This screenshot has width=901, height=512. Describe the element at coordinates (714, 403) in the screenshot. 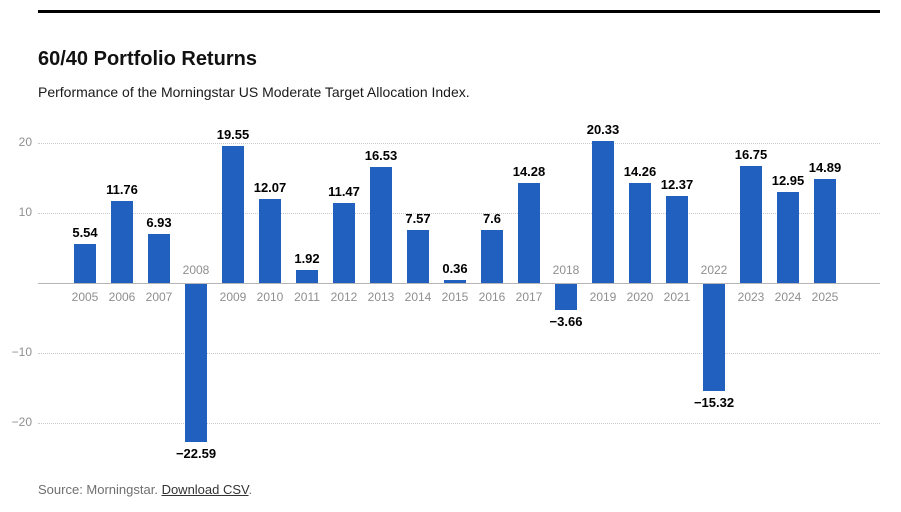

I see `bar-value-label: −15.32` at that location.